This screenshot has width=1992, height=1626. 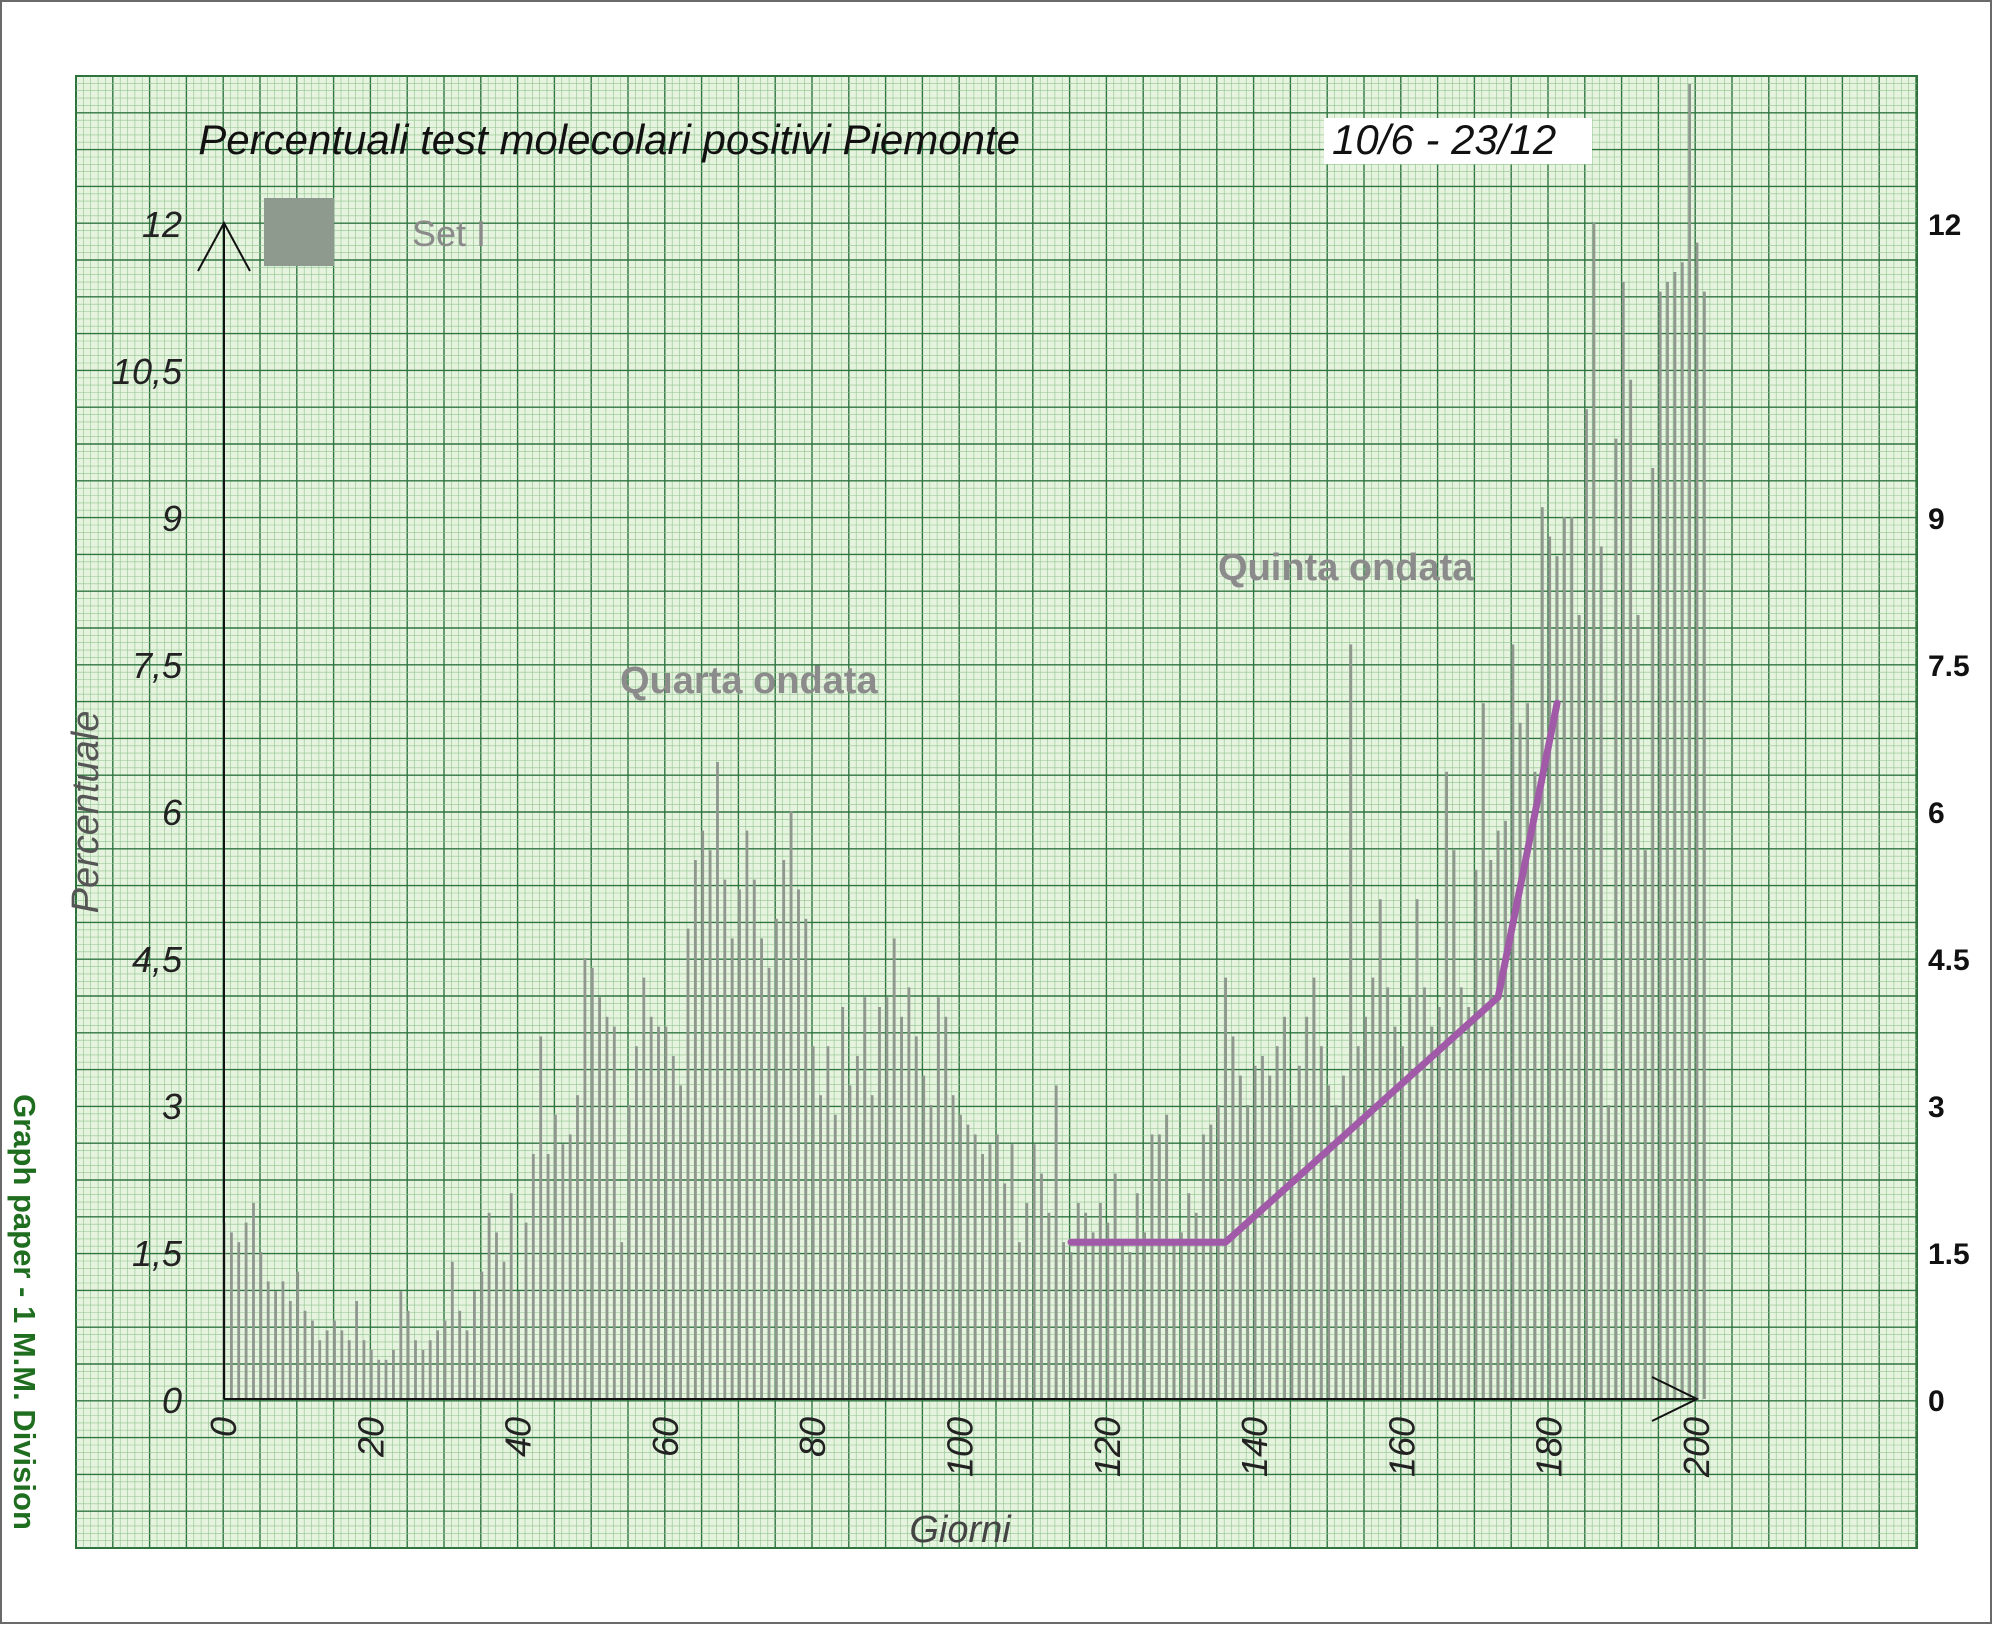 What do you see at coordinates (1936, 519) in the screenshot?
I see `y-tick-label-right: 9` at bounding box center [1936, 519].